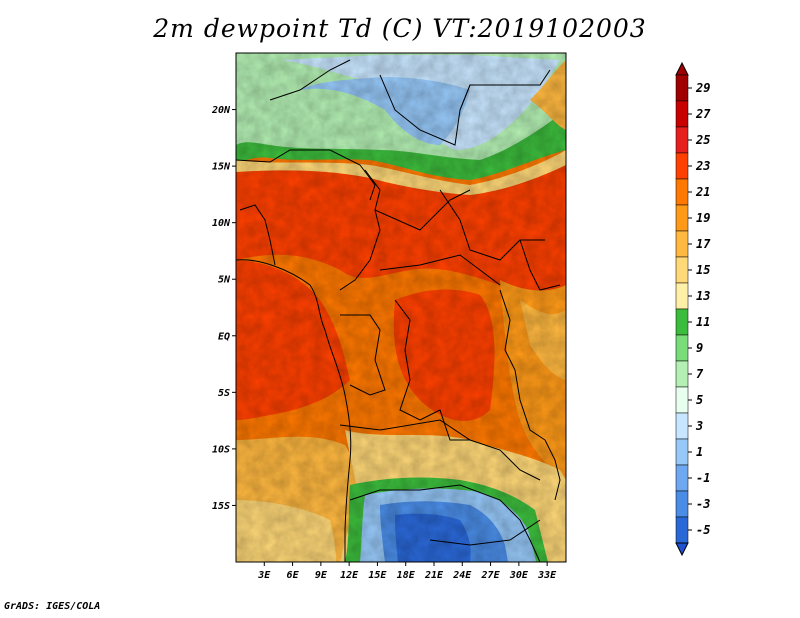 The width and height of the screenshot is (800, 618). I want to click on colorbar-label: -5, so click(703, 530).